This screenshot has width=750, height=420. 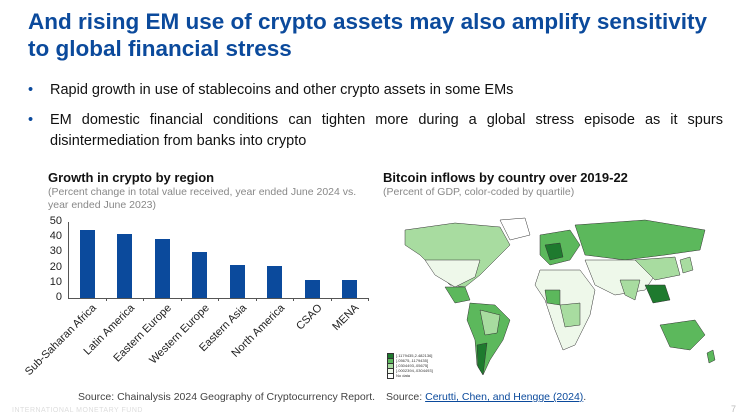 What do you see at coordinates (55, 281) in the screenshot?
I see `y-tick-label: 10` at bounding box center [55, 281].